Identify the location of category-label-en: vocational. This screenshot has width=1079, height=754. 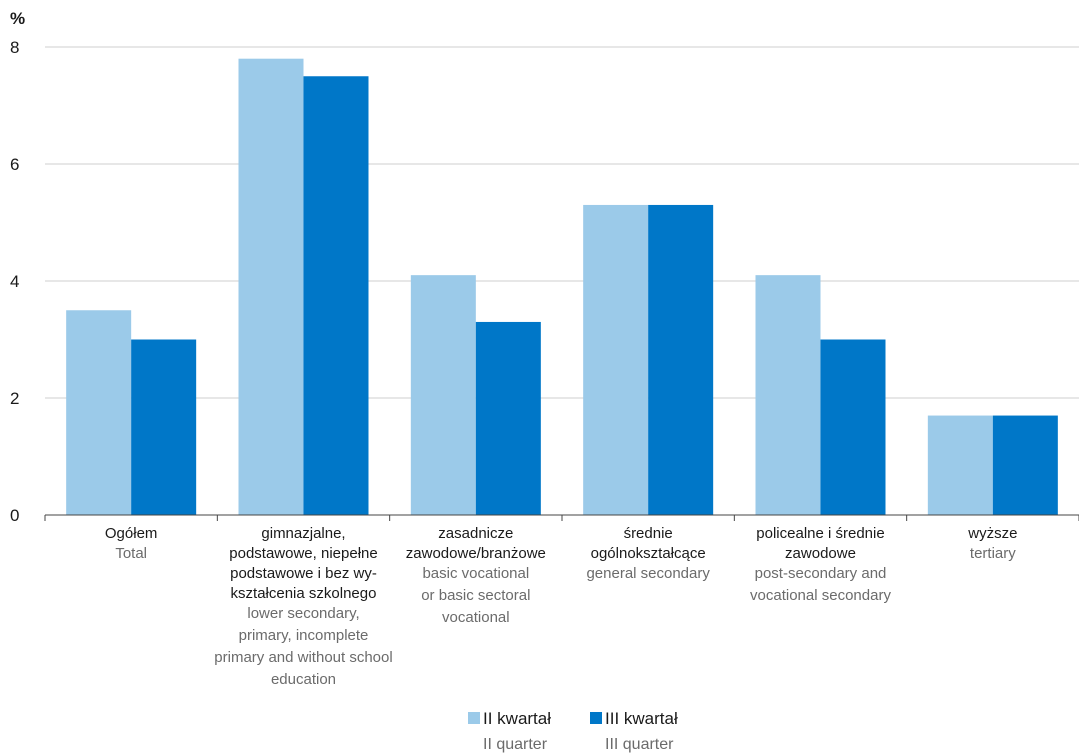
(476, 617).